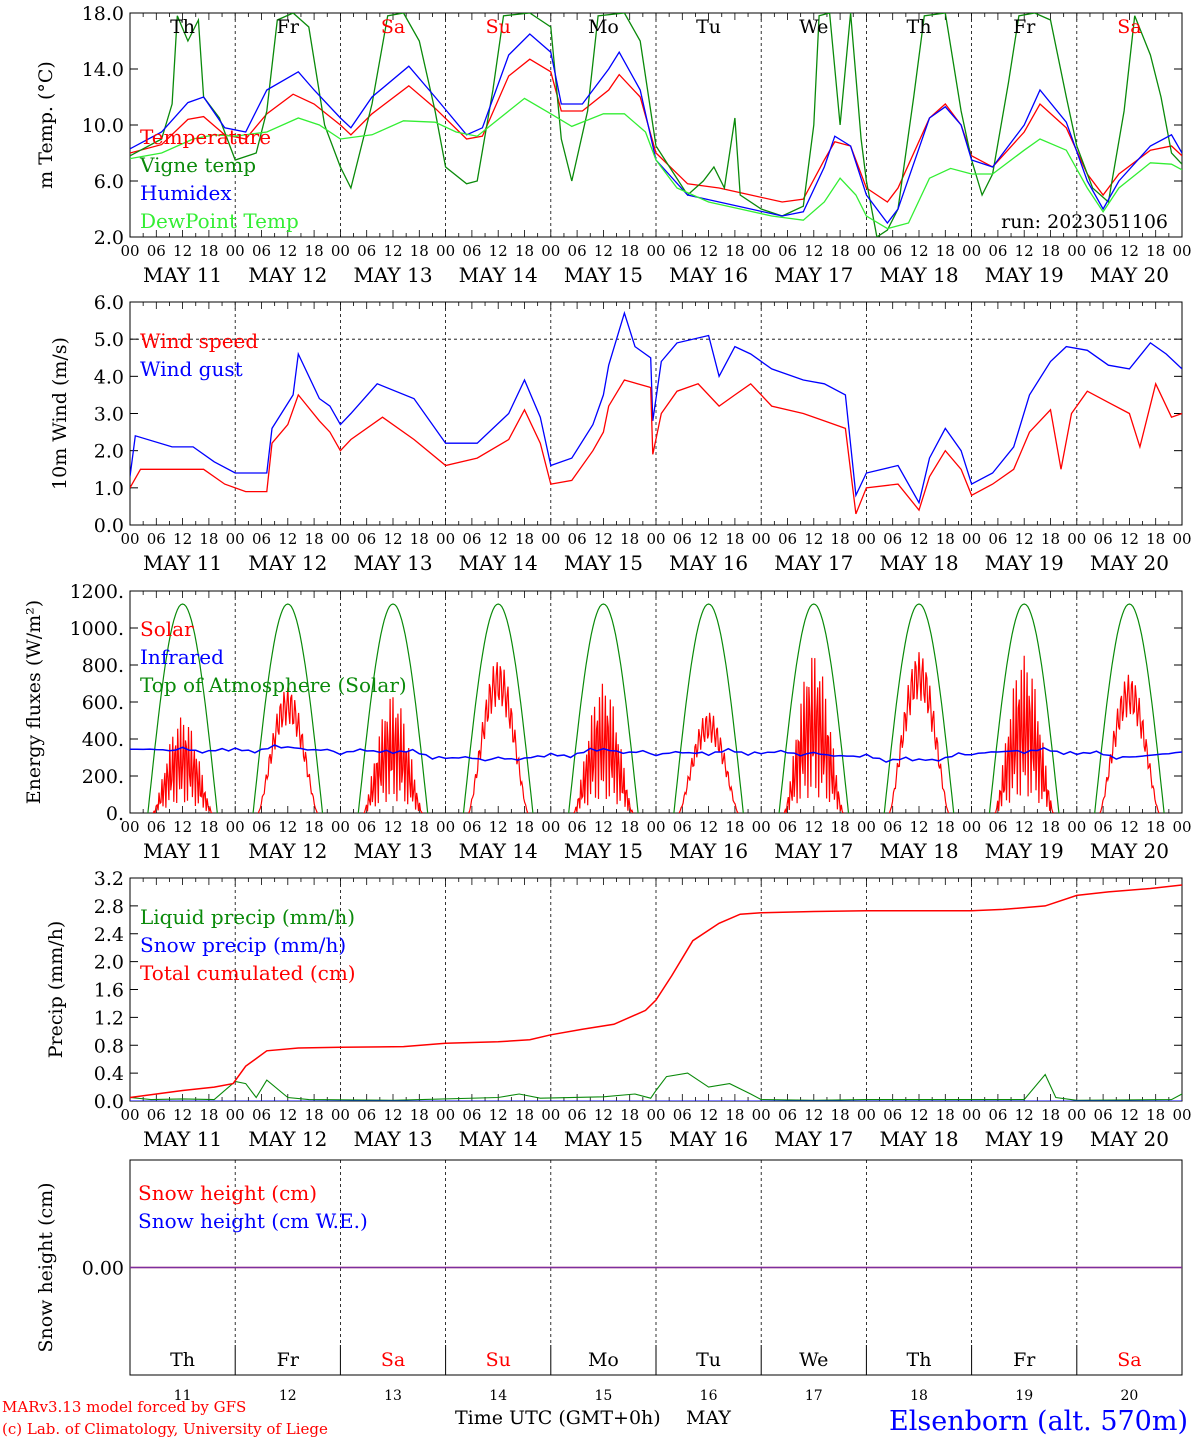 The height and width of the screenshot is (1440, 1194). Describe the element at coordinates (109, 415) in the screenshot. I see `y-tick-label: 3.0` at that location.